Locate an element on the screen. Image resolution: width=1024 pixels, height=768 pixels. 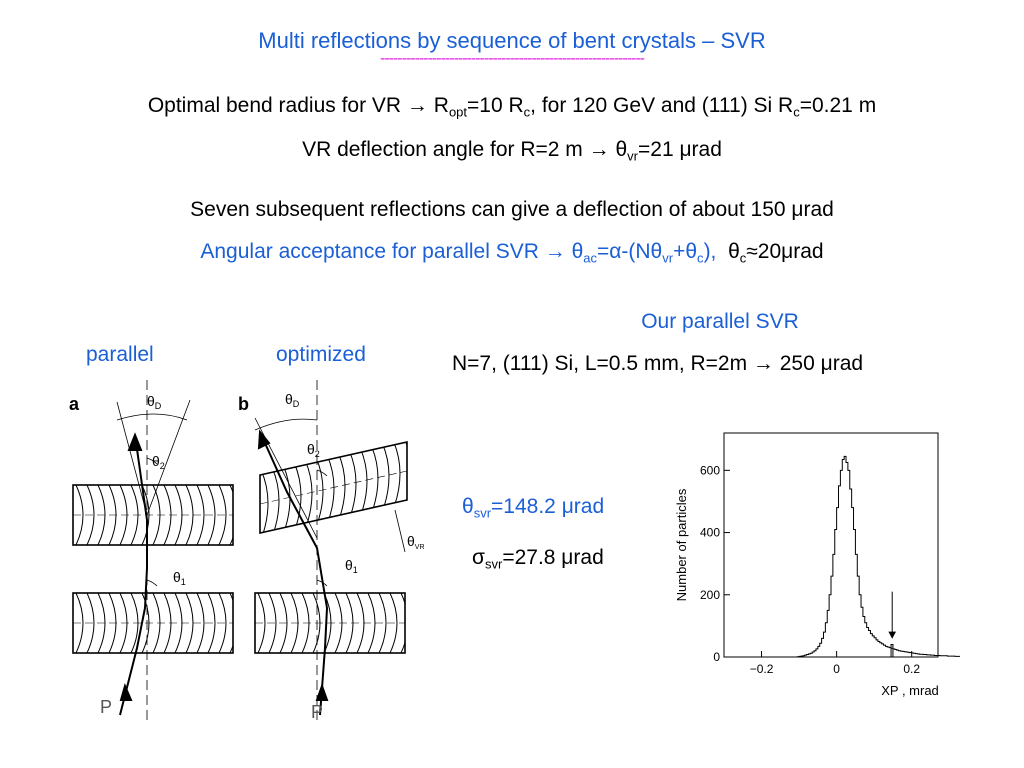
peak-annotation-arrow is located at coordinates (892, 615).